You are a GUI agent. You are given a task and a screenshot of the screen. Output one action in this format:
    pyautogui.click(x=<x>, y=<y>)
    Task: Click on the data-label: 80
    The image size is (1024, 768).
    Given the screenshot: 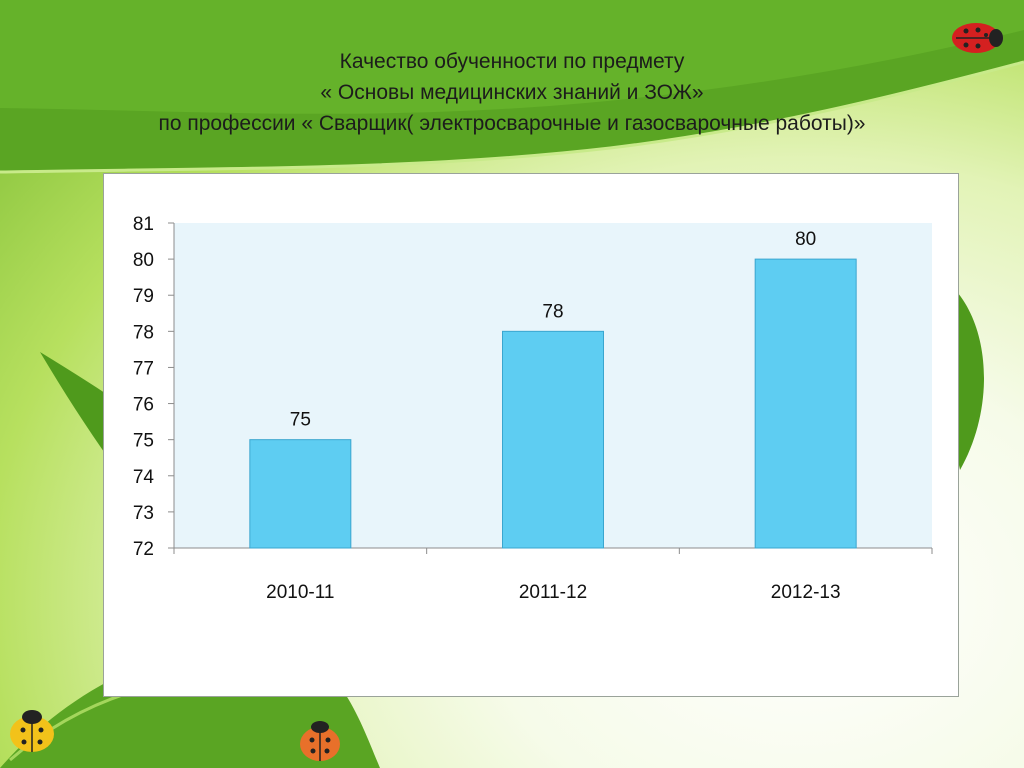 What is the action you would take?
    pyautogui.click(x=805, y=239)
    